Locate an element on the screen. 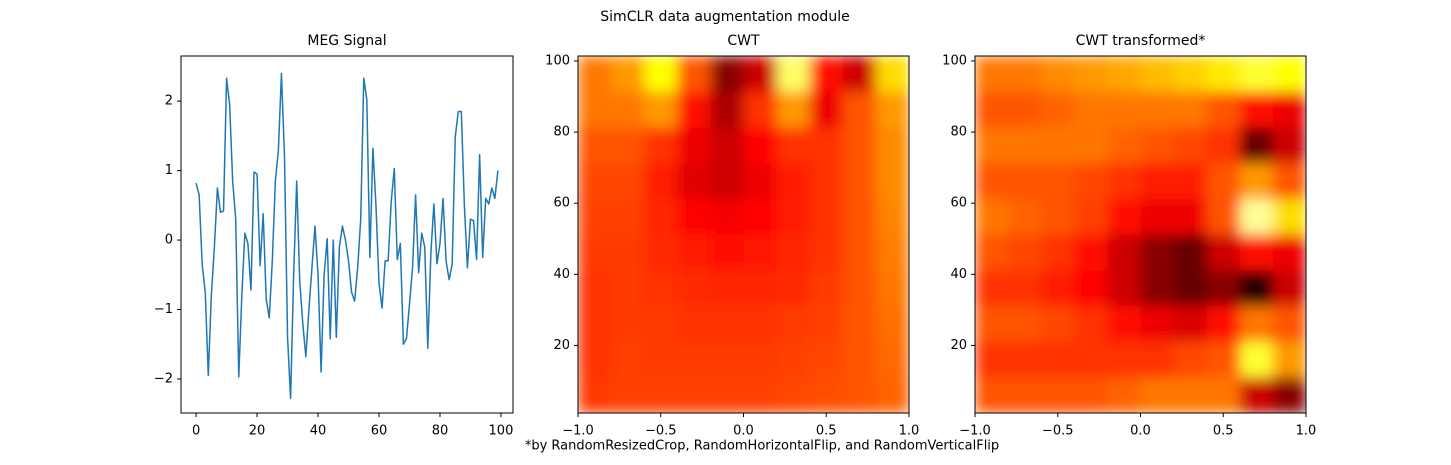 Image resolution: width=1451 pixels, height=465 pixels. y-tick-label: 40 is located at coordinates (561, 274).